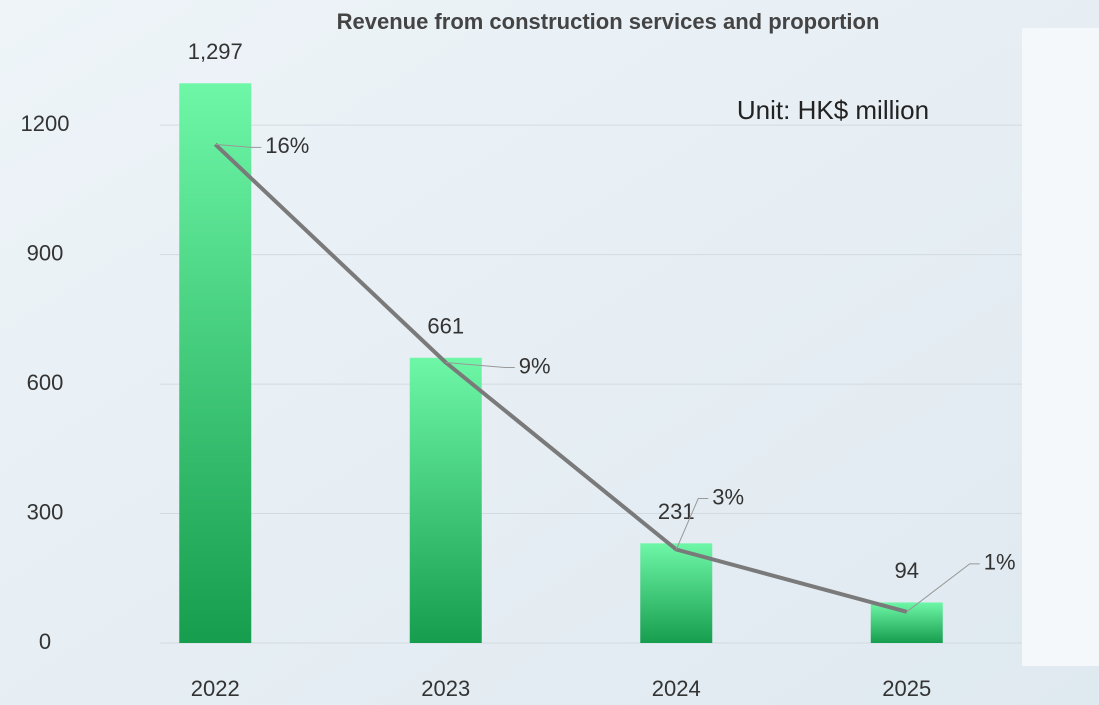 The width and height of the screenshot is (1099, 705). What do you see at coordinates (1000, 562) in the screenshot?
I see `line-value-label: 1%` at bounding box center [1000, 562].